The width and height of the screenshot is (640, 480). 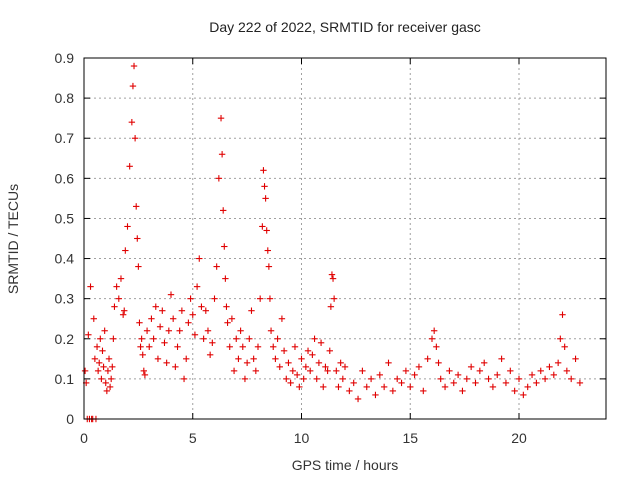 What do you see at coordinates (519, 438) in the screenshot?
I see `x-tick-label: 20` at bounding box center [519, 438].